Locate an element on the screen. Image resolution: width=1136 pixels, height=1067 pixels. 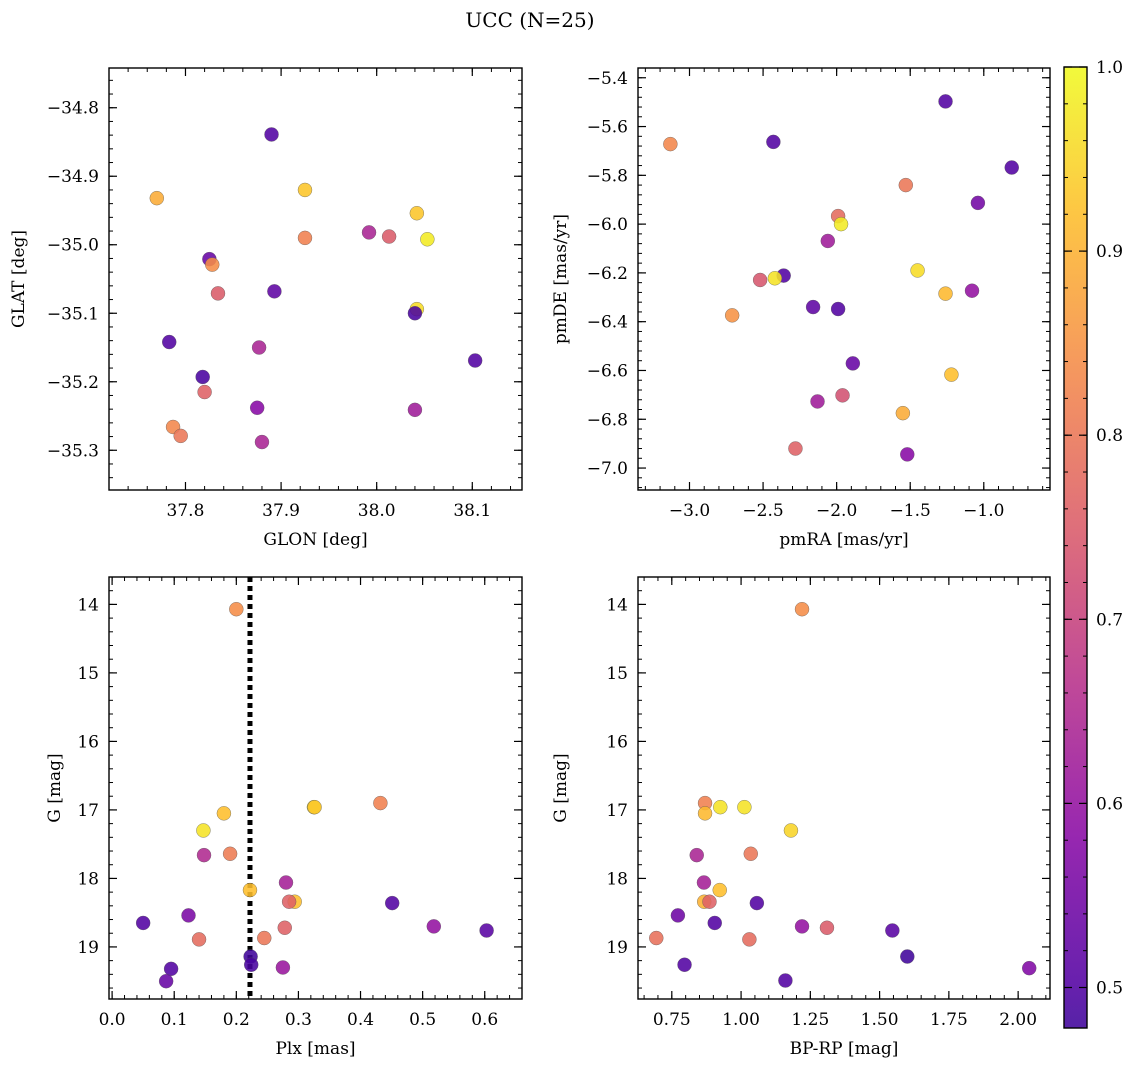
x-tick-label: 0.5 is located at coordinates (422, 1020).